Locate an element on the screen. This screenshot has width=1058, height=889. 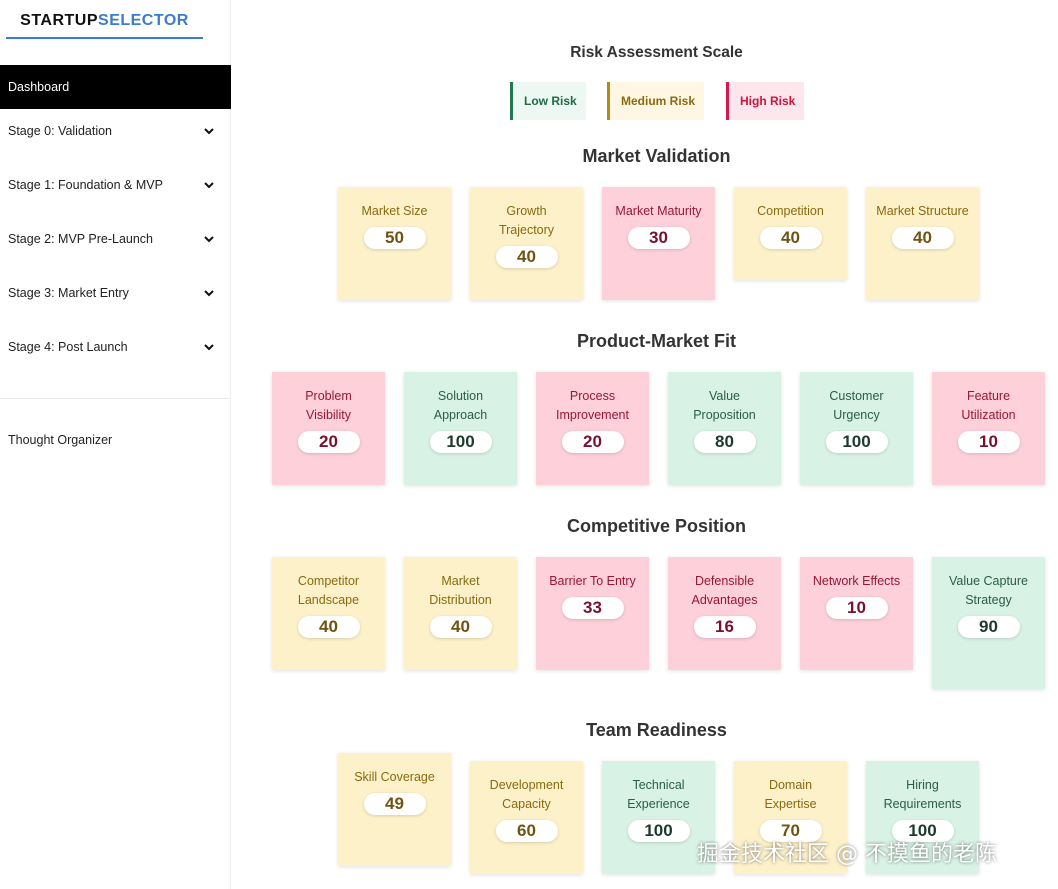
score-card-network-effects: Network Effects 10 is located at coordinates (856, 613).